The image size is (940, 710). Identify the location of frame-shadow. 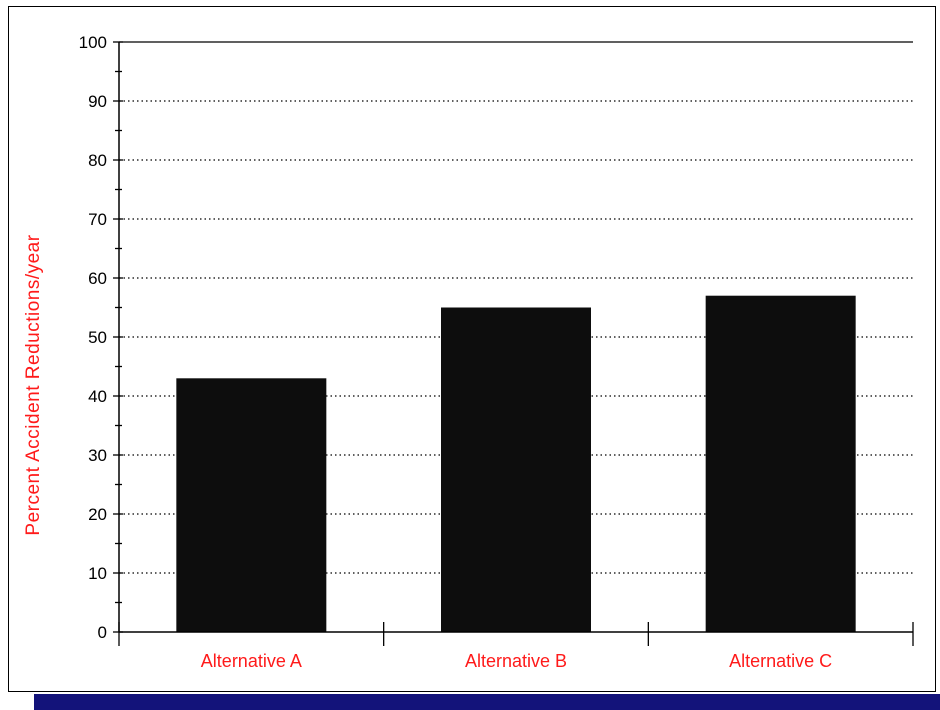
(487, 702).